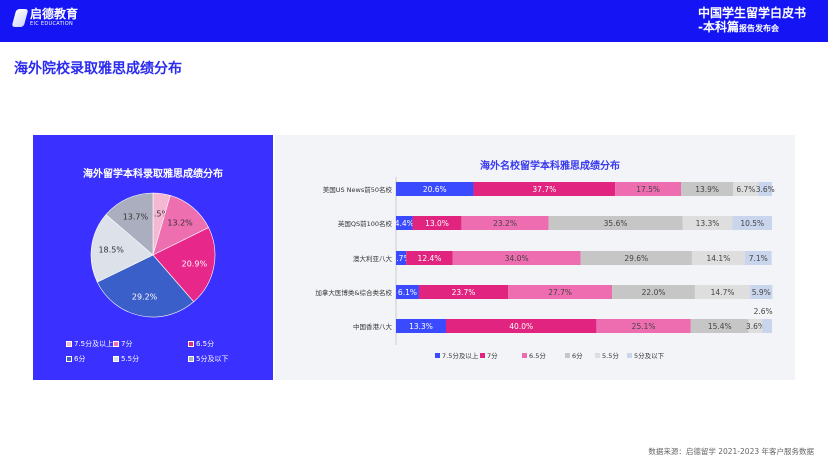  I want to click on bar-legend-item: 7分, so click(489, 355).